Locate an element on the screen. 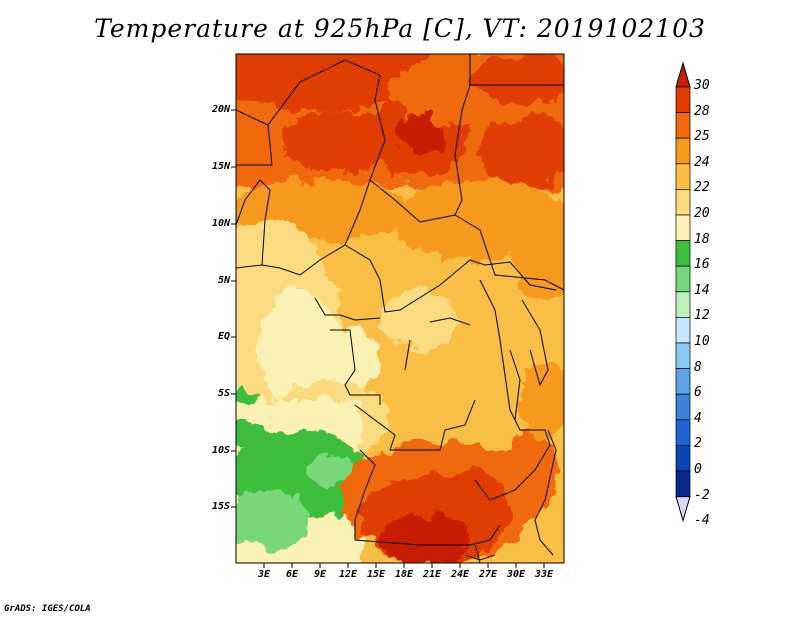  colorbar-label: 20 is located at coordinates (702, 213).